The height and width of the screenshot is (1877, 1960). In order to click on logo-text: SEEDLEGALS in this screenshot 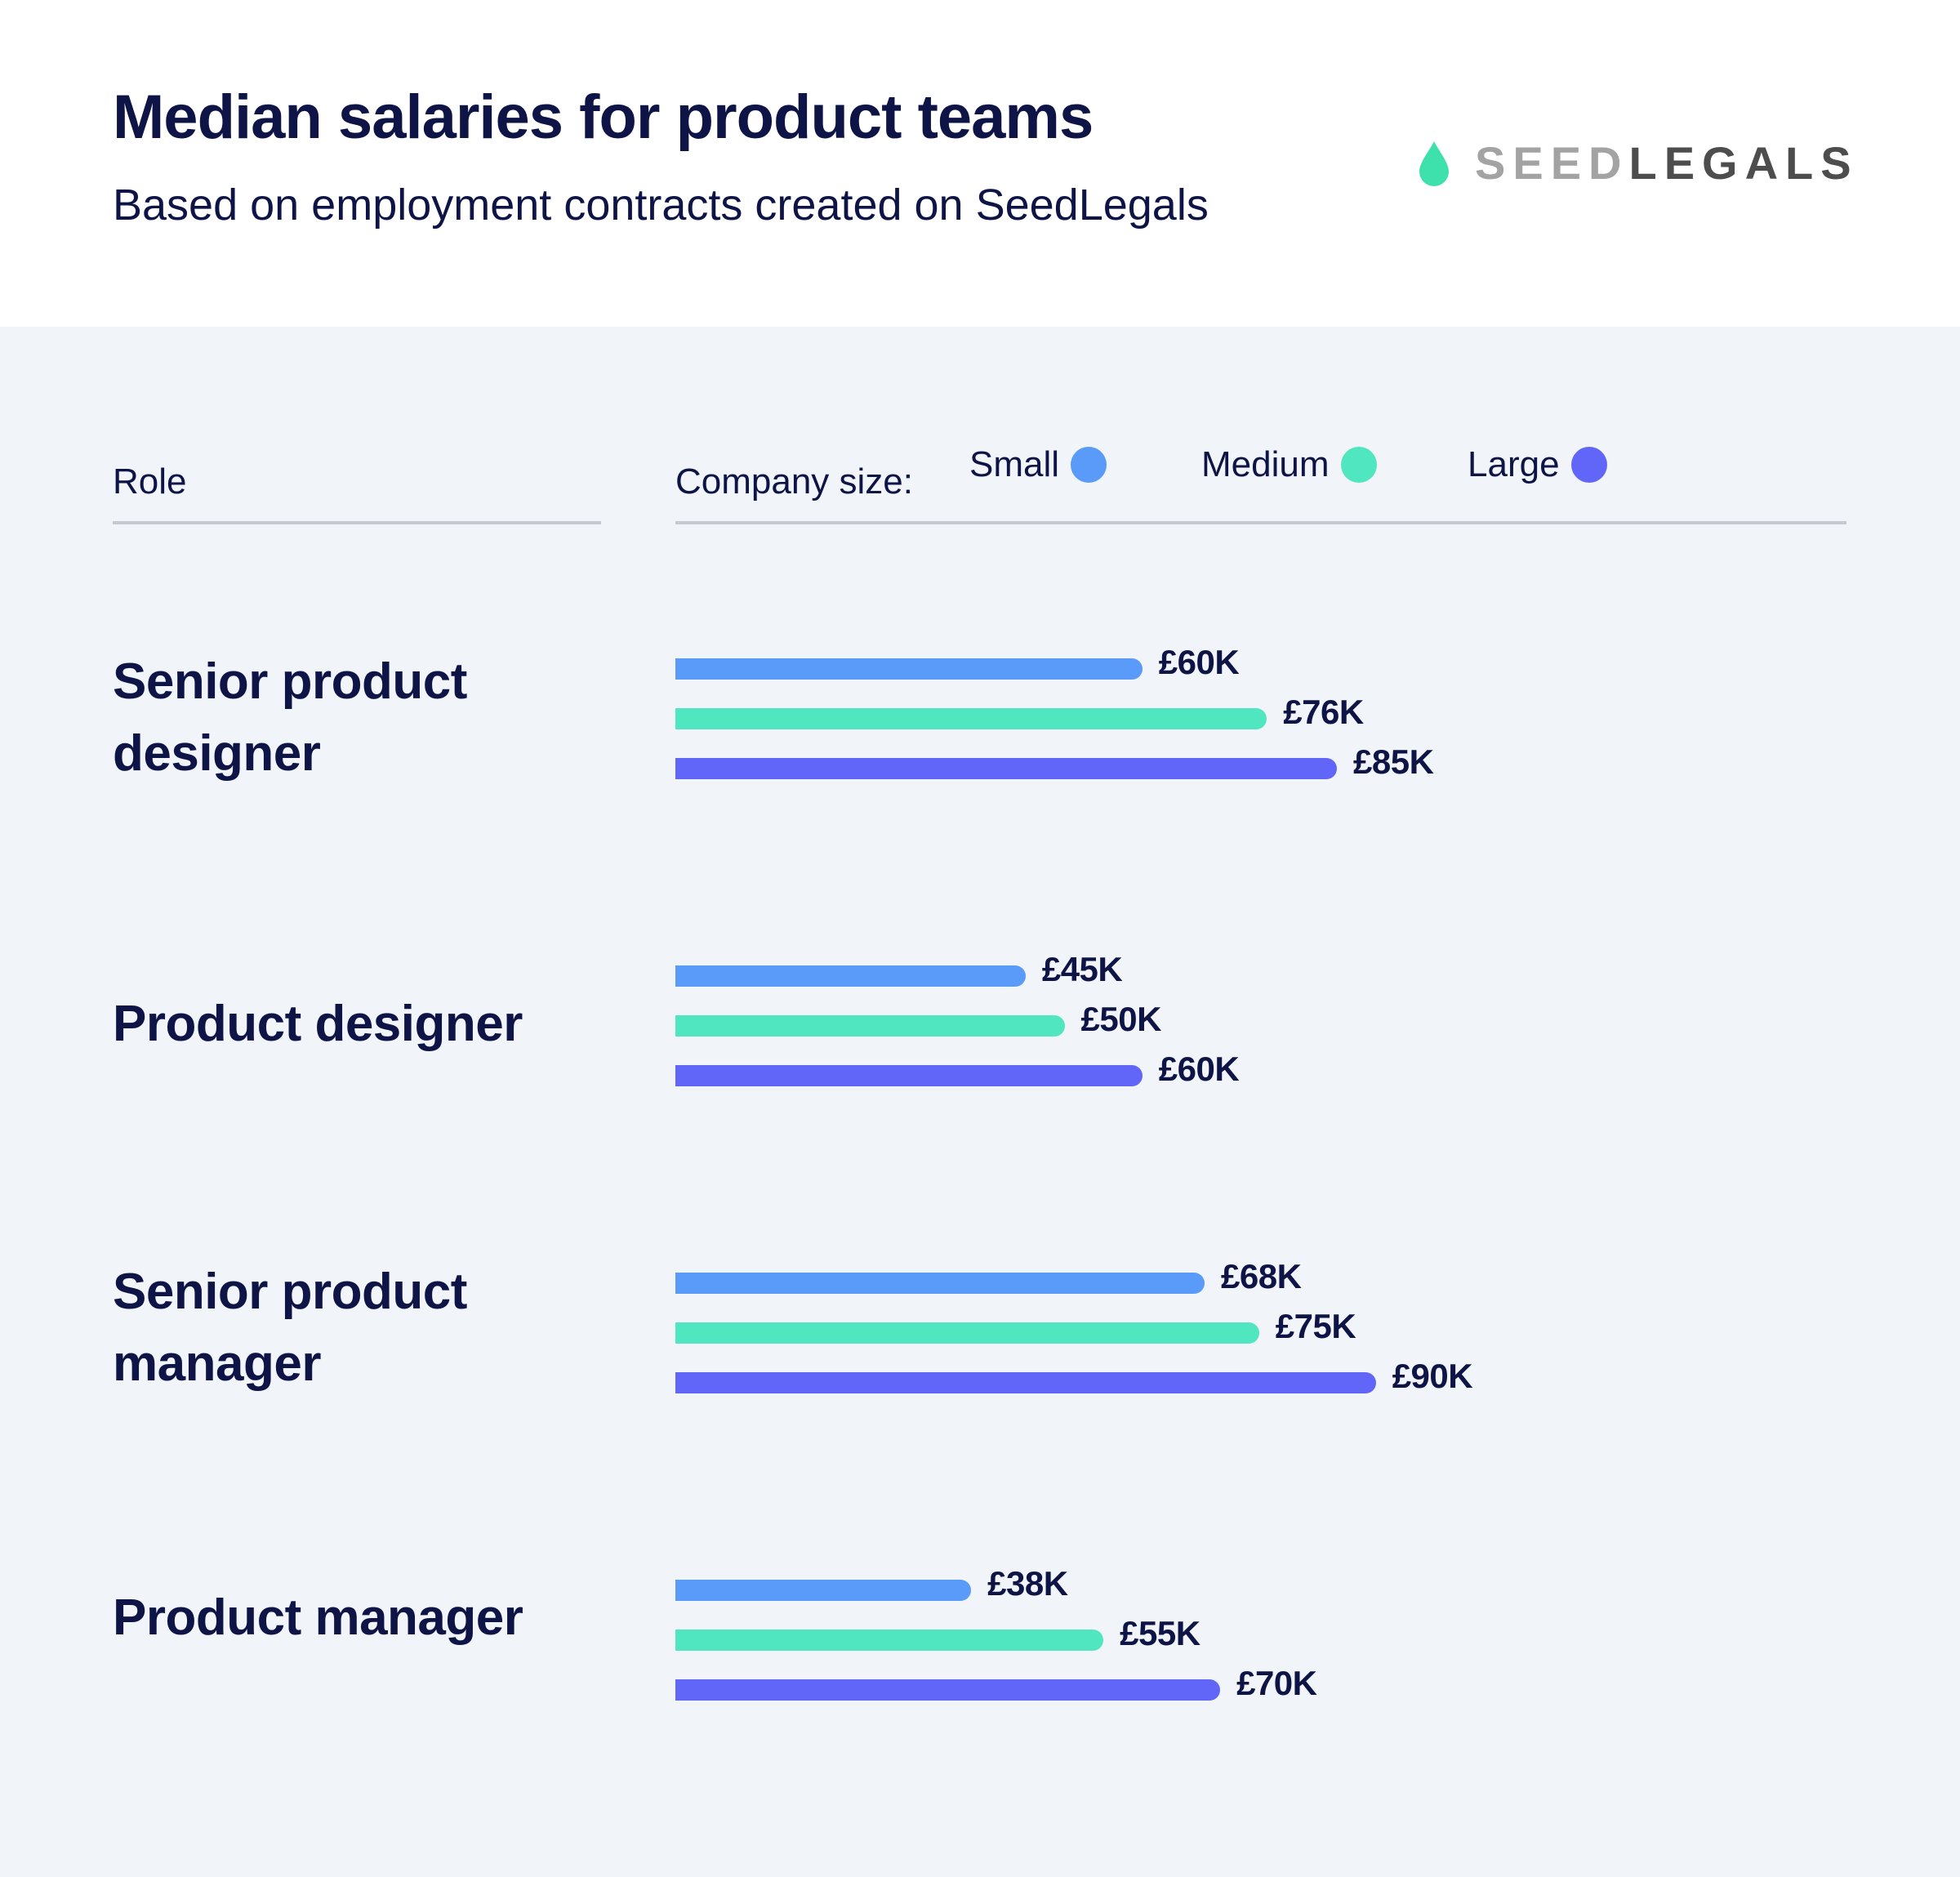, I will do `click(1667, 163)`.